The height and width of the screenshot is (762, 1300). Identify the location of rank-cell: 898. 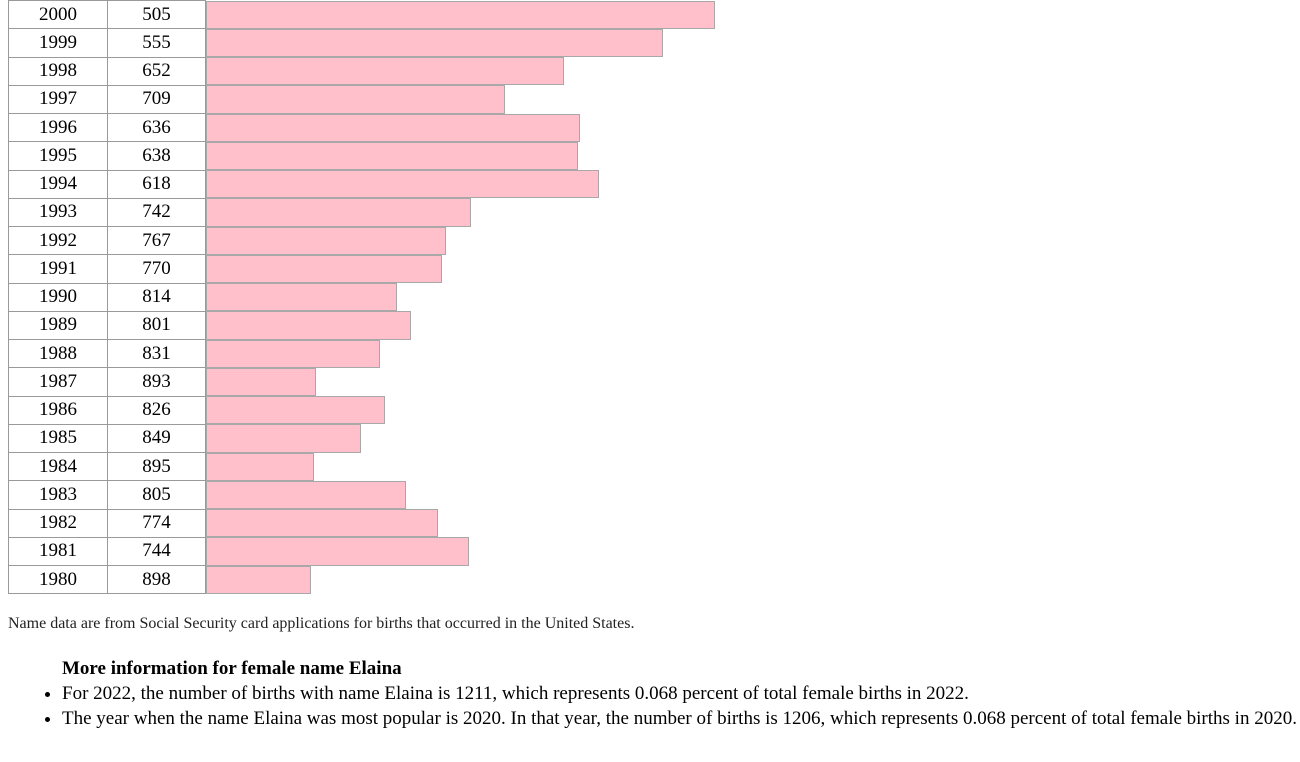
(156, 579).